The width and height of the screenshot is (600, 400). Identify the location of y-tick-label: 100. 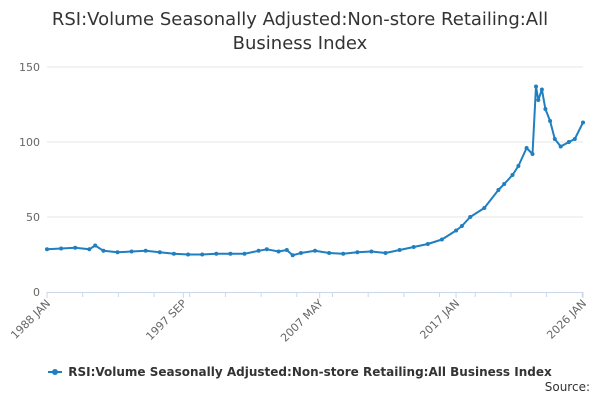
(29, 142).